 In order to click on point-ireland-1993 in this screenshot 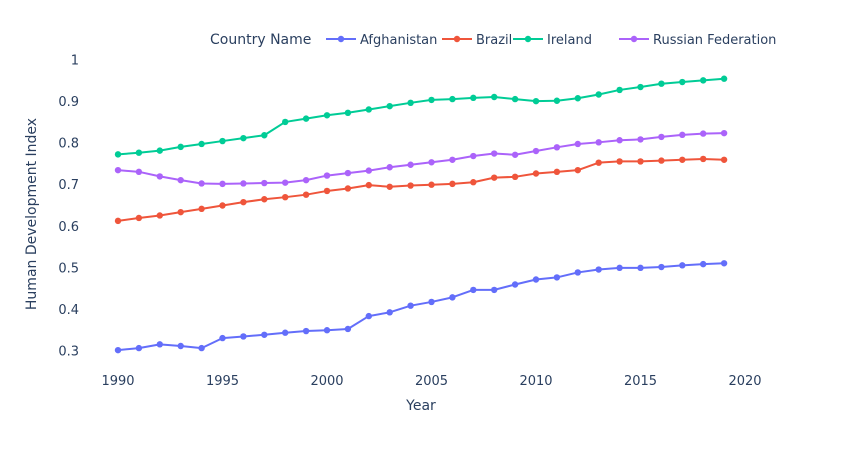, I will do `click(180, 147)`.